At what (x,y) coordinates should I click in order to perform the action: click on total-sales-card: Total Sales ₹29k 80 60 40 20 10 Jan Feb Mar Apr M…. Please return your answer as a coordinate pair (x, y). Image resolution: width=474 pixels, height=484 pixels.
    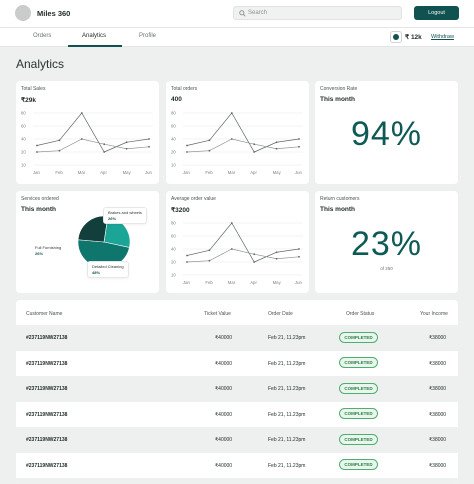
    Looking at the image, I should click on (87, 132).